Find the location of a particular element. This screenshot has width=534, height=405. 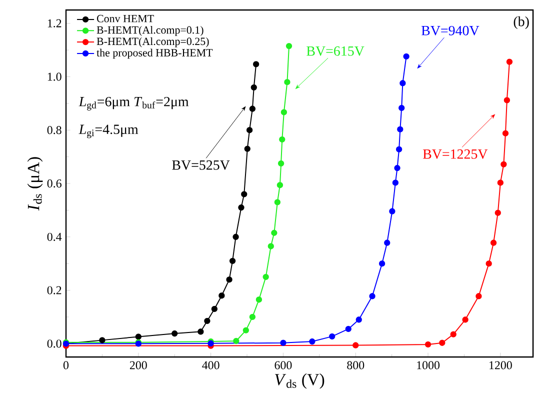

annotation: BV=1225V is located at coordinates (455, 154).